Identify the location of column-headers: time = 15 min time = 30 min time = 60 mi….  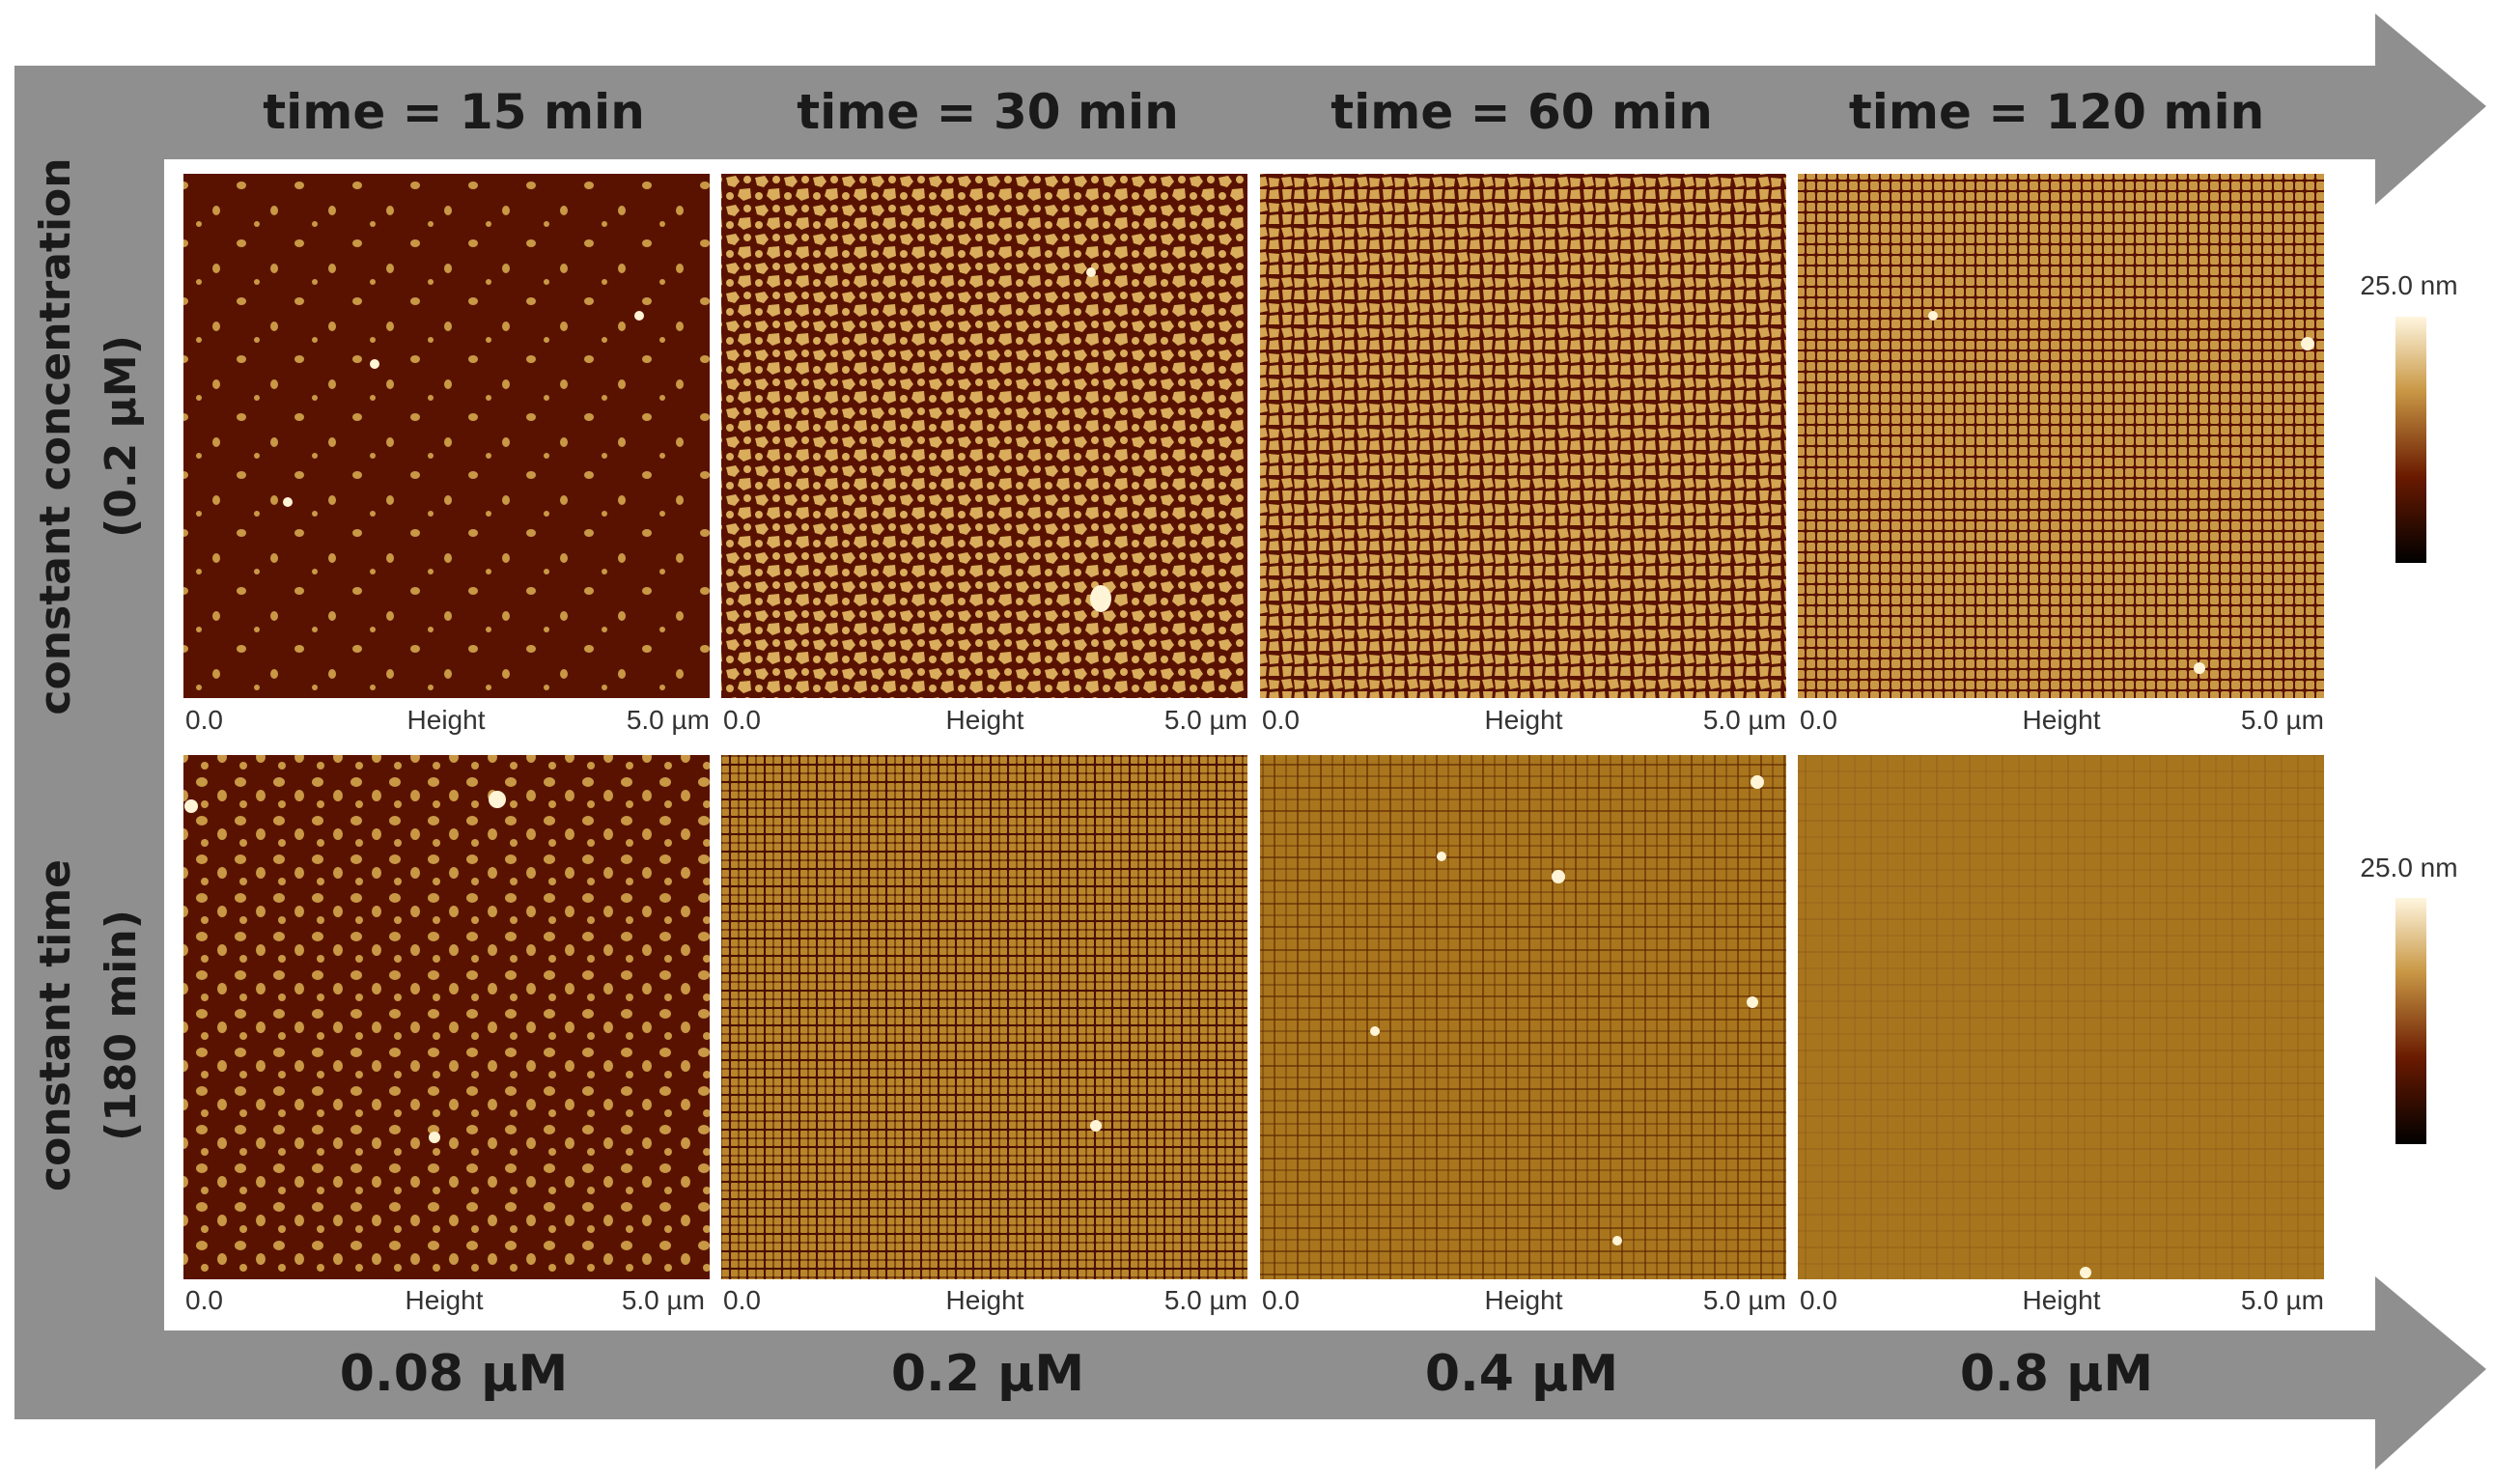
(1263, 112).